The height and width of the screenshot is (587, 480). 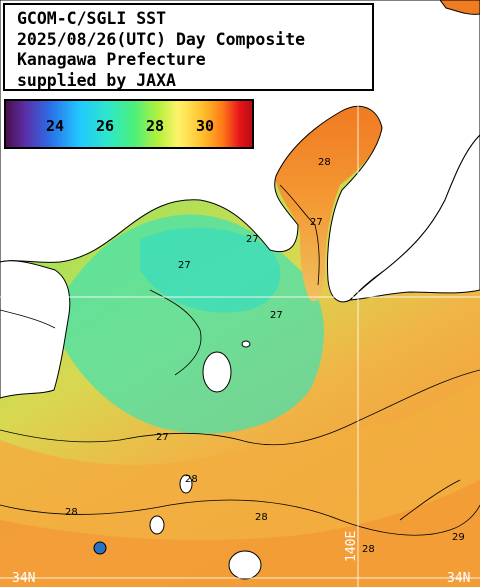 What do you see at coordinates (458, 578) in the screenshot?
I see `lat-label-34n-right: 34N` at bounding box center [458, 578].